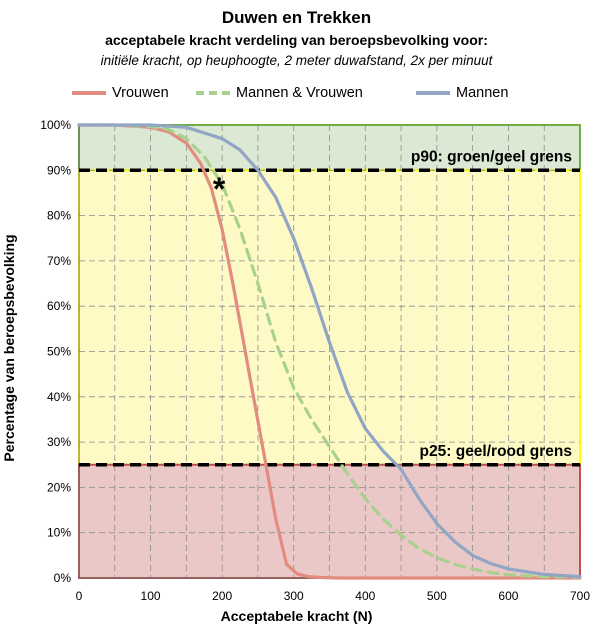 Image resolution: width=593 pixels, height=629 pixels. What do you see at coordinates (433, 93) in the screenshot?
I see `legend-swatch-mannen` at bounding box center [433, 93].